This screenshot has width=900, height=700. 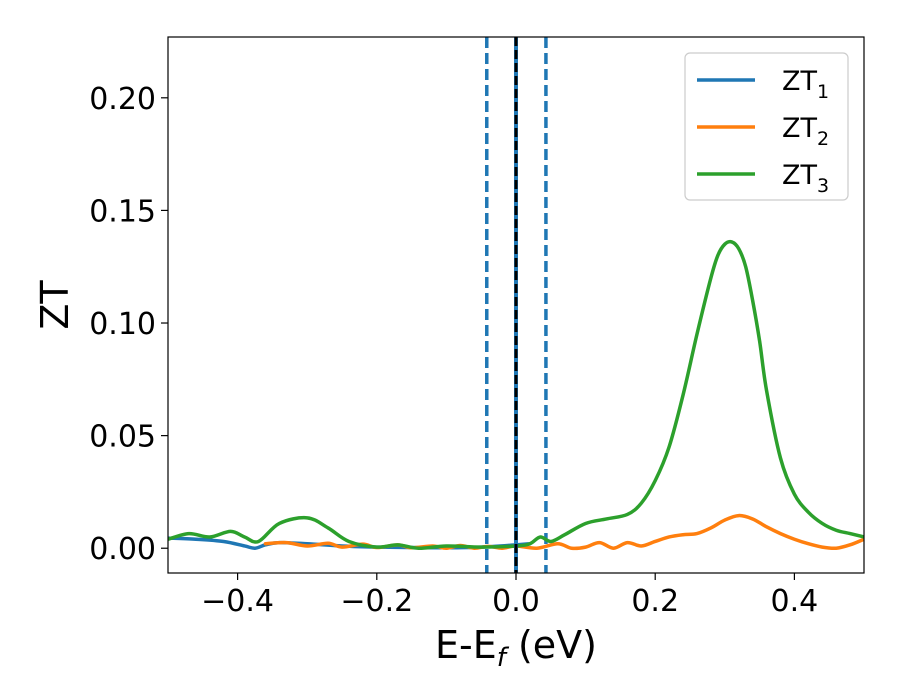 I want to click on legend-label-zt3: ZT3, so click(x=805, y=178).